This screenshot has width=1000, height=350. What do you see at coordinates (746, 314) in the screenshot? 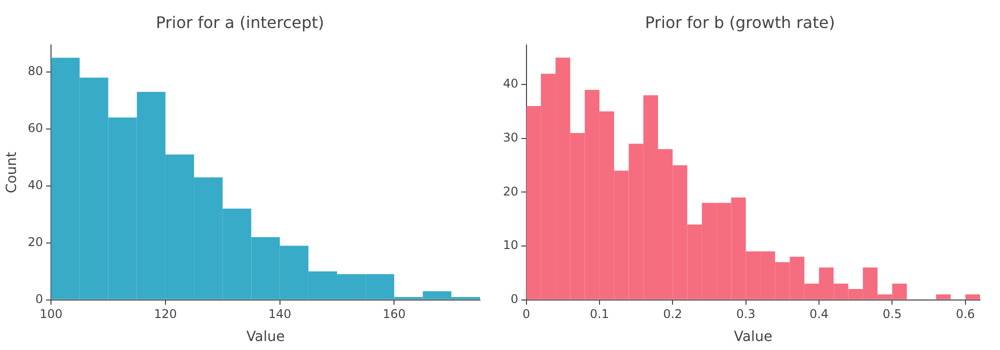
I see `x-tick-label: 0.3` at bounding box center [746, 314].